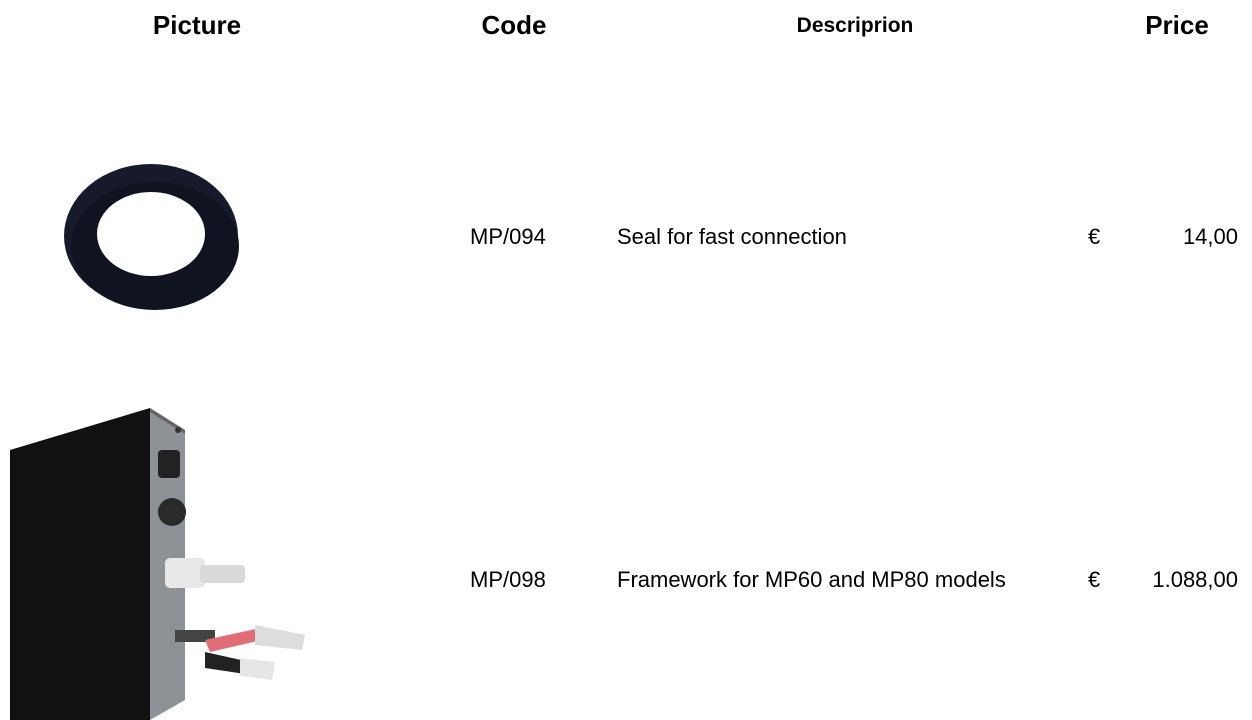 This screenshot has width=1252, height=720. Describe the element at coordinates (1195, 579) in the screenshot. I see `amount: 1.088,00` at that location.